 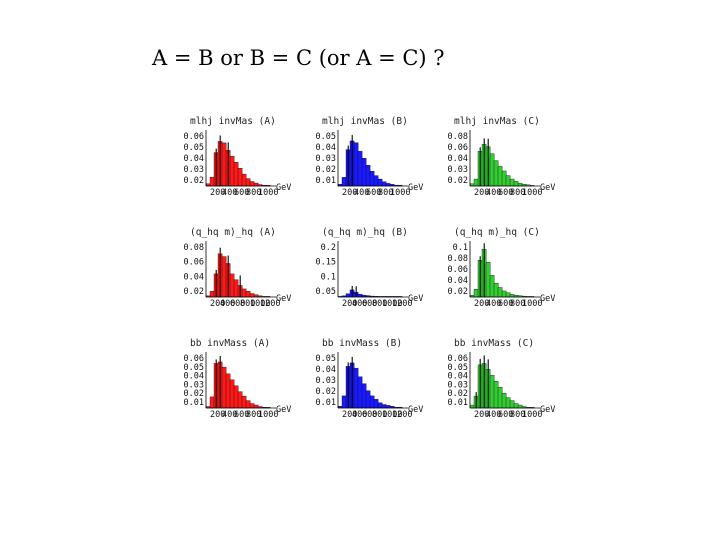 What do you see at coordinates (241, 193) in the screenshot?
I see `x-tick-label: 600` at bounding box center [241, 193].